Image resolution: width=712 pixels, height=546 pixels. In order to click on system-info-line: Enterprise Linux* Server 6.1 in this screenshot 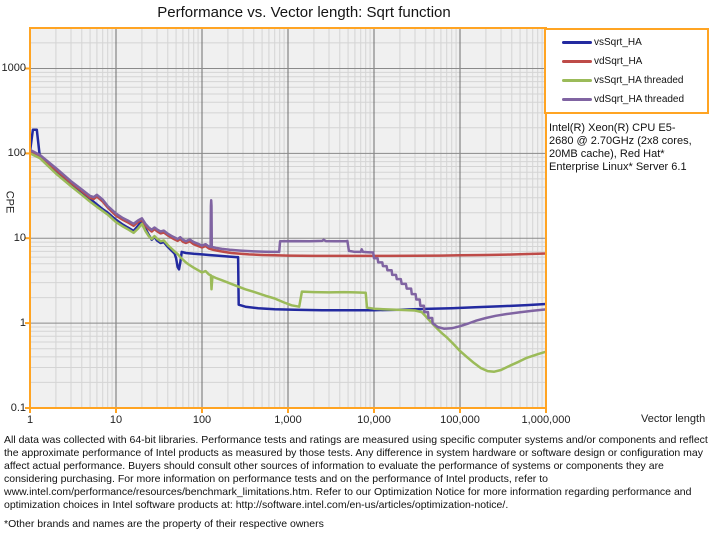, I will do `click(618, 167)`.